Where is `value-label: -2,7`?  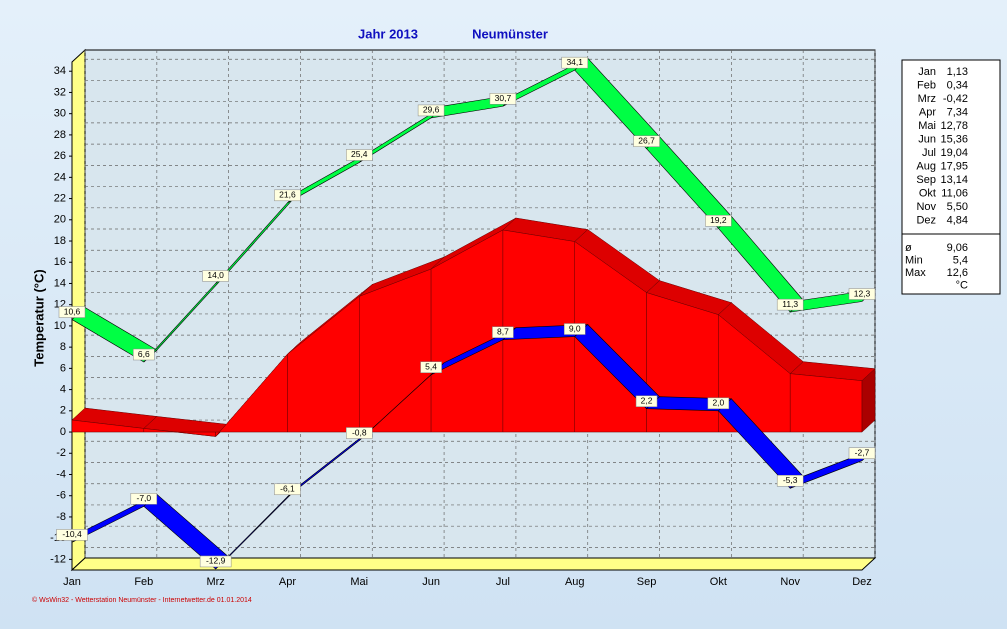 value-label: -2,7 is located at coordinates (862, 452).